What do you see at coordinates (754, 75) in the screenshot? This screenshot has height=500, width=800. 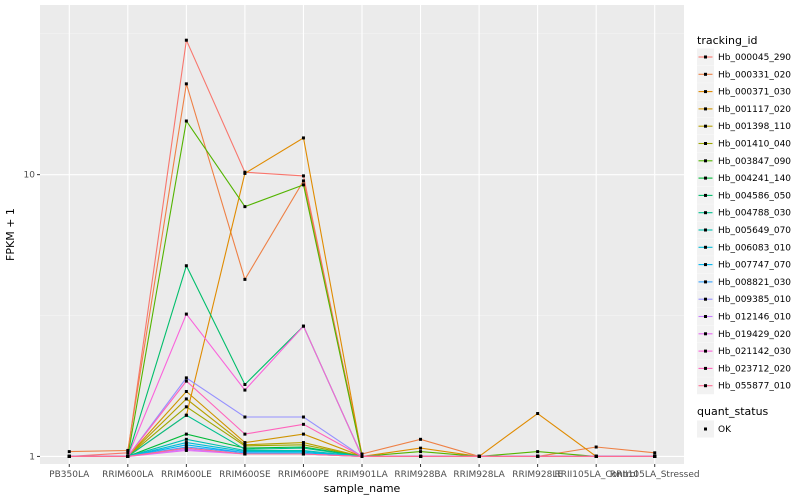 I see `legend-item-label: Hb_000331_020` at bounding box center [754, 75].